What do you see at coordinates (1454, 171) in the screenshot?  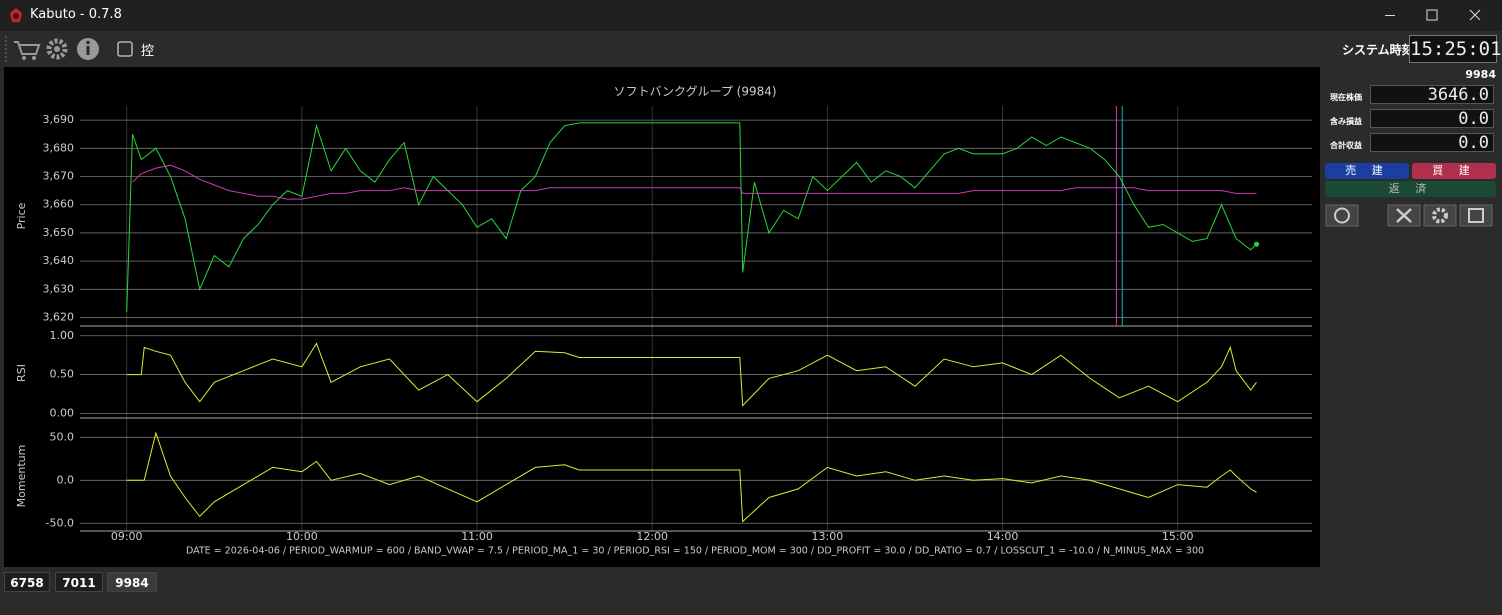 I see `buy-button: 買 建` at bounding box center [1454, 171].